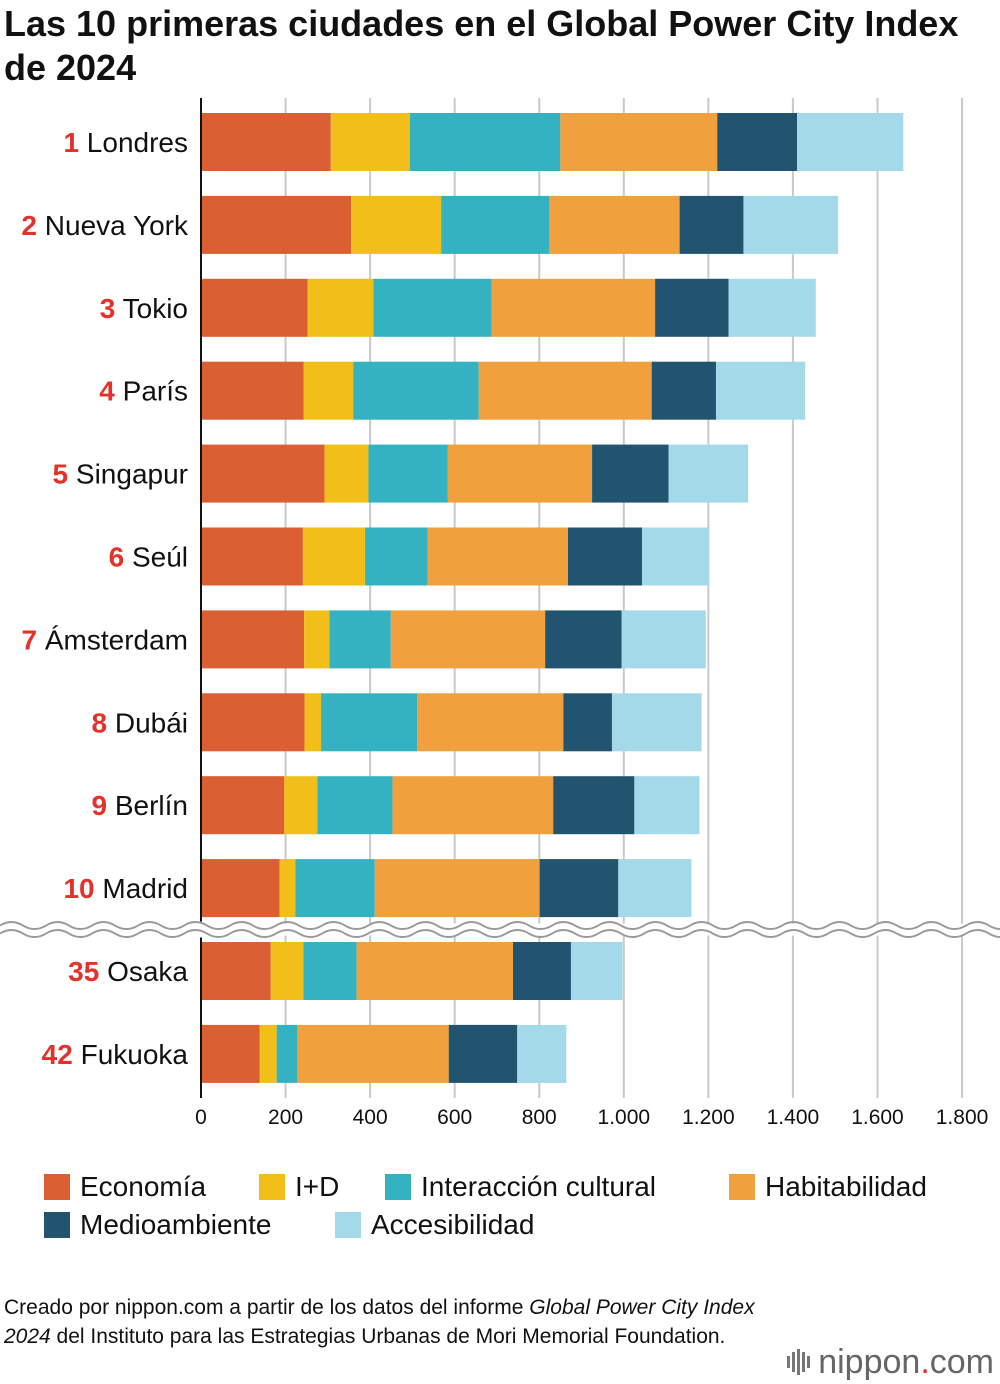  I want to click on legend-swatch-medioambiente, so click(57, 1225).